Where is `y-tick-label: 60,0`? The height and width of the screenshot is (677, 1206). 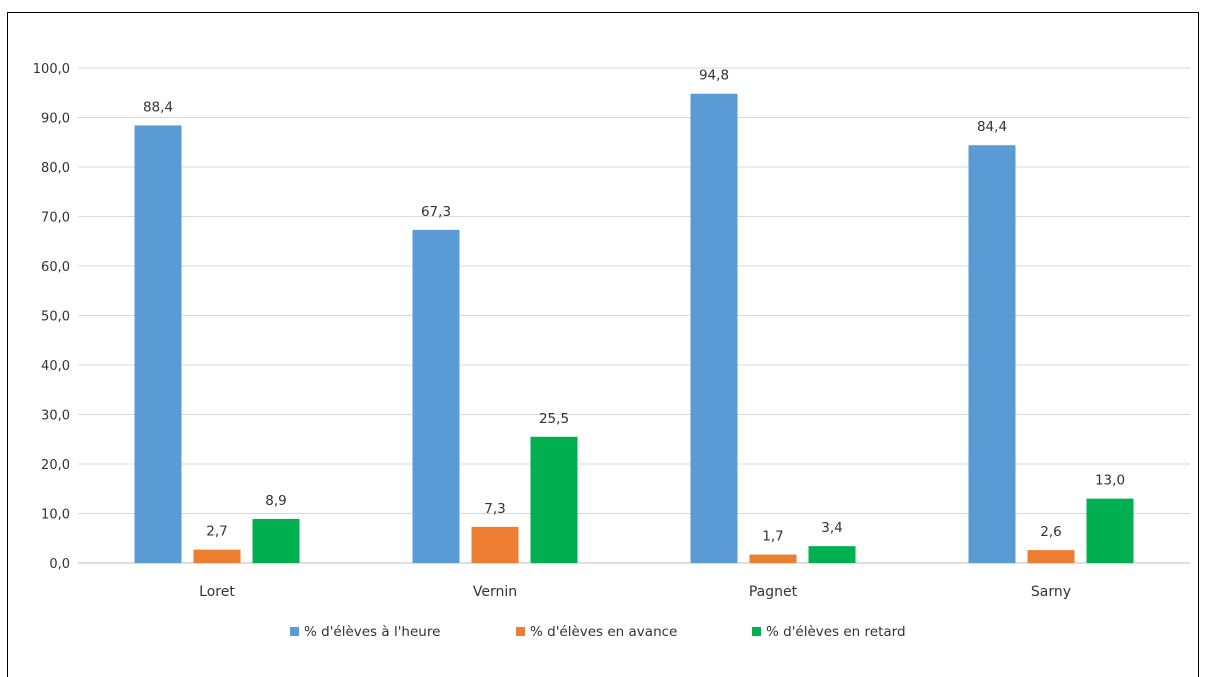
y-tick-label: 60,0 is located at coordinates (55, 267).